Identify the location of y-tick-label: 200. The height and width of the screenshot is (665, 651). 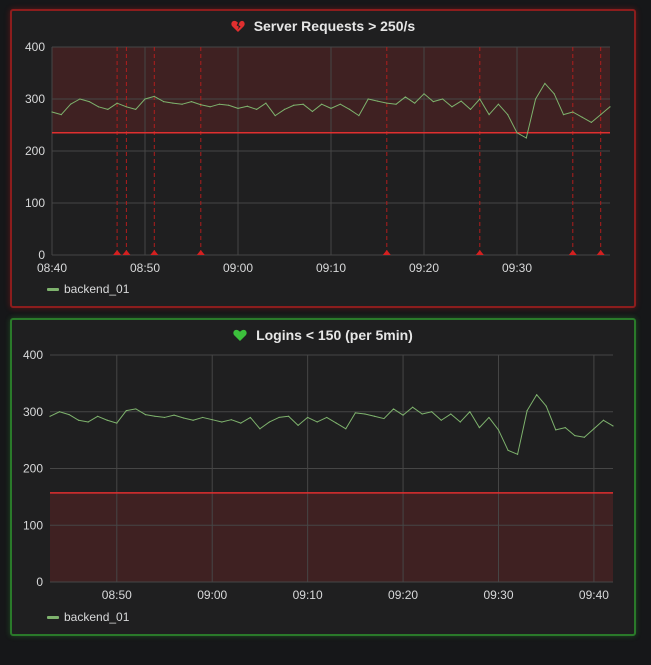
(35, 151).